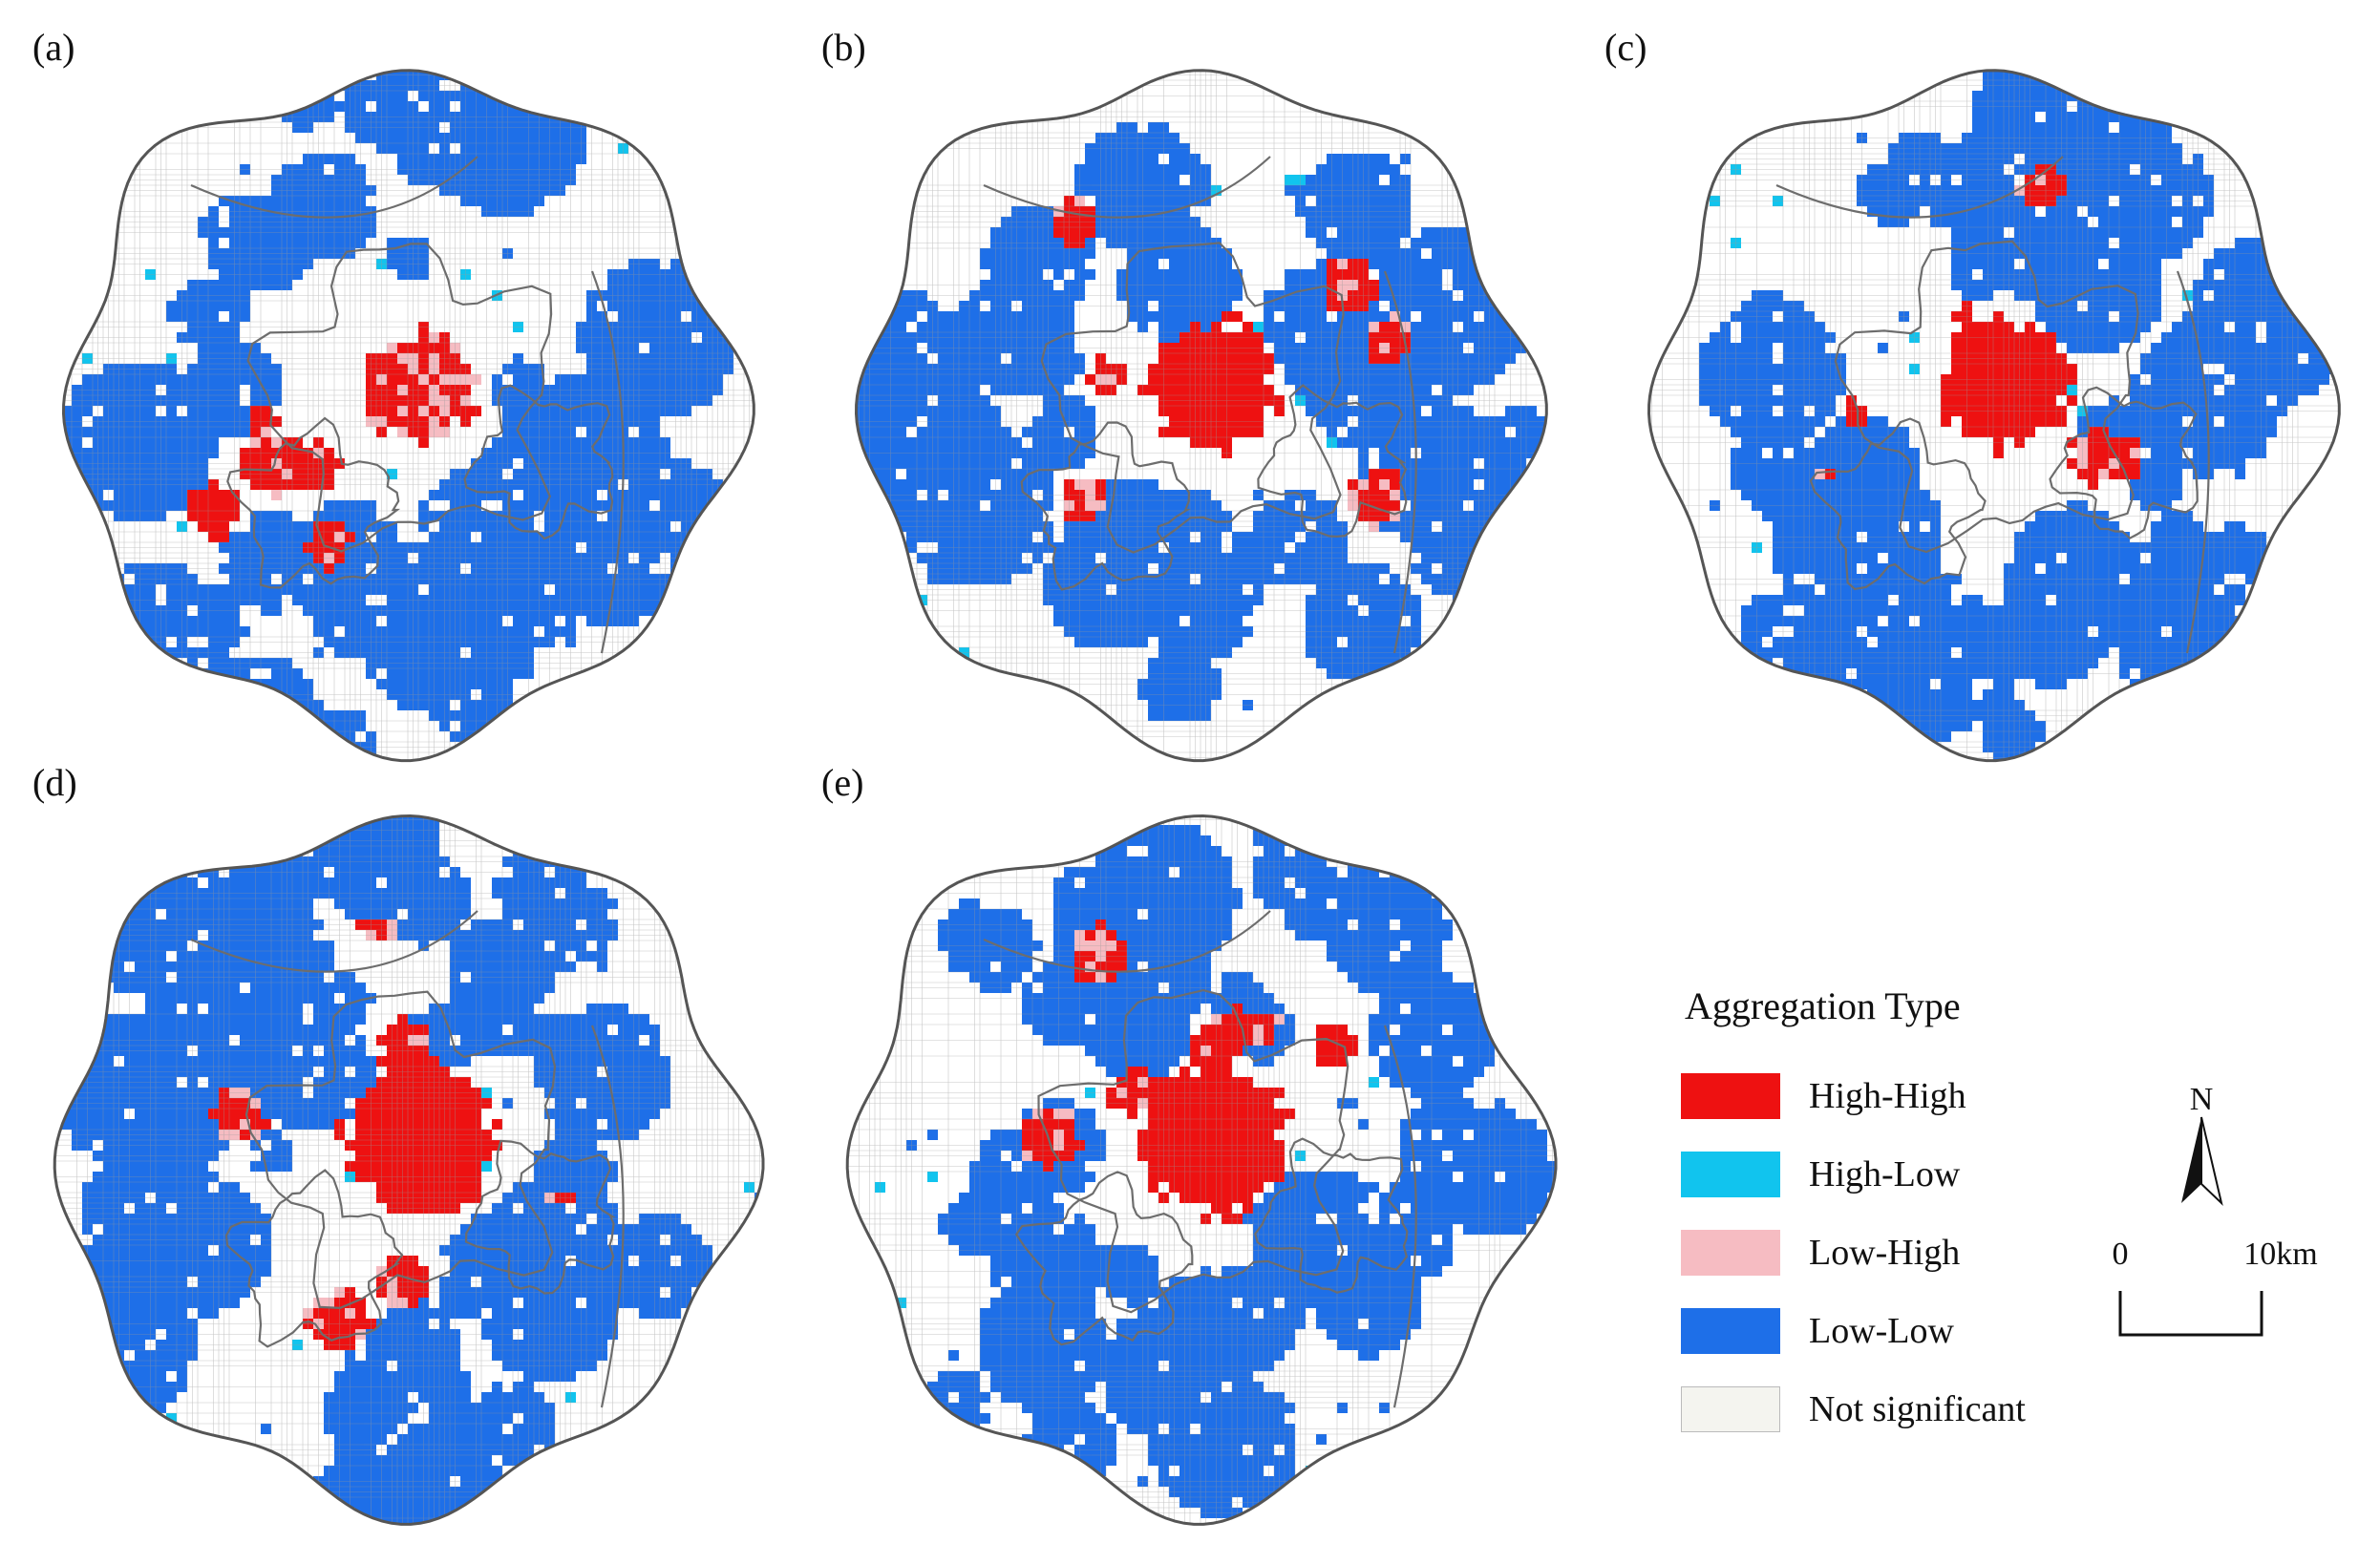  What do you see at coordinates (54, 47) in the screenshot?
I see `panel-label-a: (a)` at bounding box center [54, 47].